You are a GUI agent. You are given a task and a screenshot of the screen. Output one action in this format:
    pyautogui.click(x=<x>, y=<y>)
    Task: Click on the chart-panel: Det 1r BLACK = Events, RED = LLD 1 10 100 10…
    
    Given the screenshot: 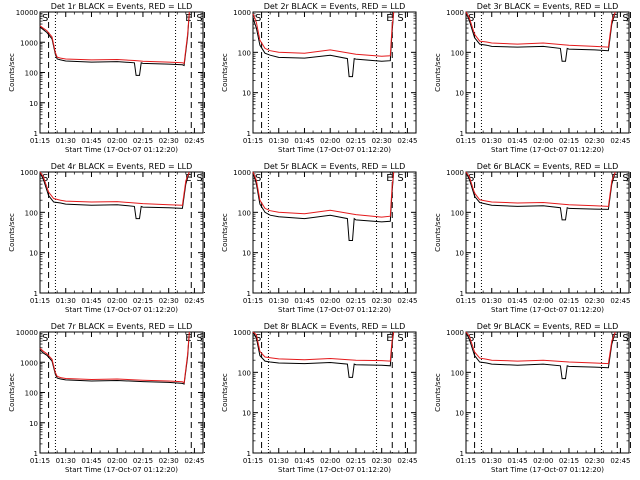 What is the action you would take?
    pyautogui.click(x=106, y=78)
    